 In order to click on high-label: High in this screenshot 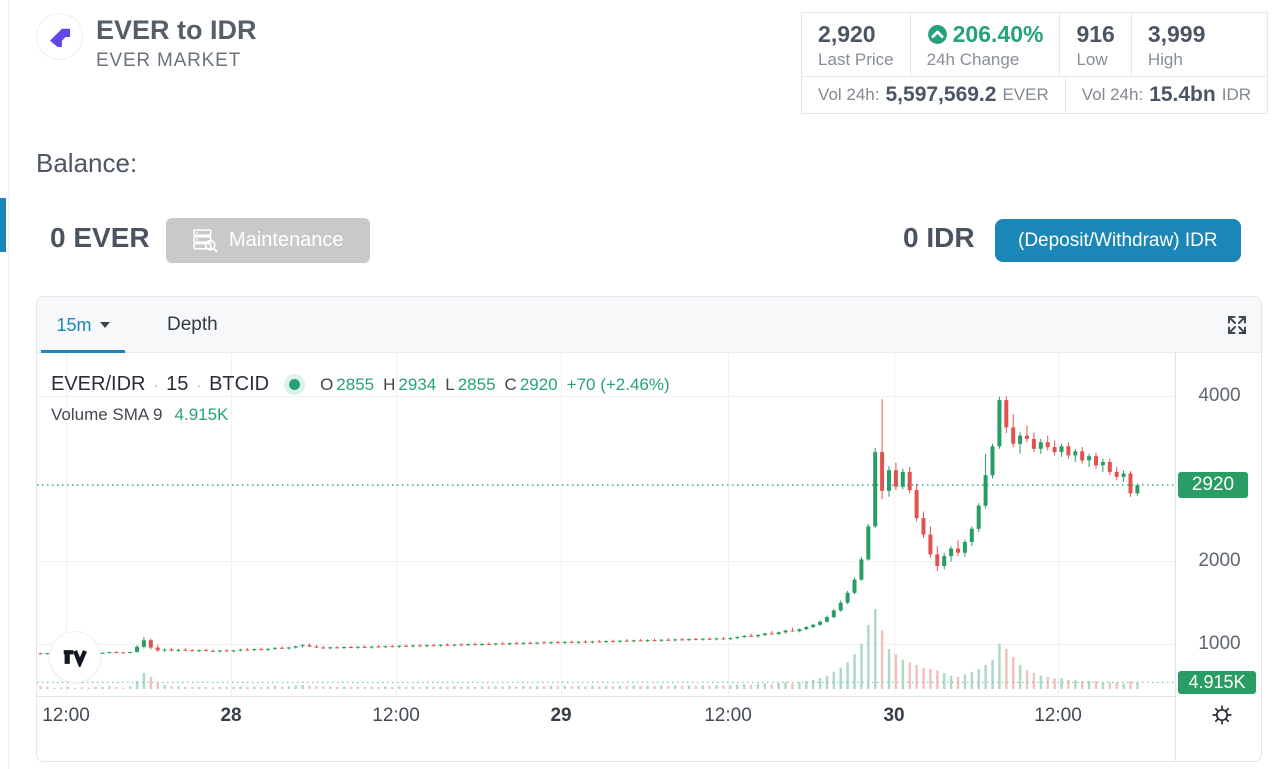, I will do `click(1165, 59)`.